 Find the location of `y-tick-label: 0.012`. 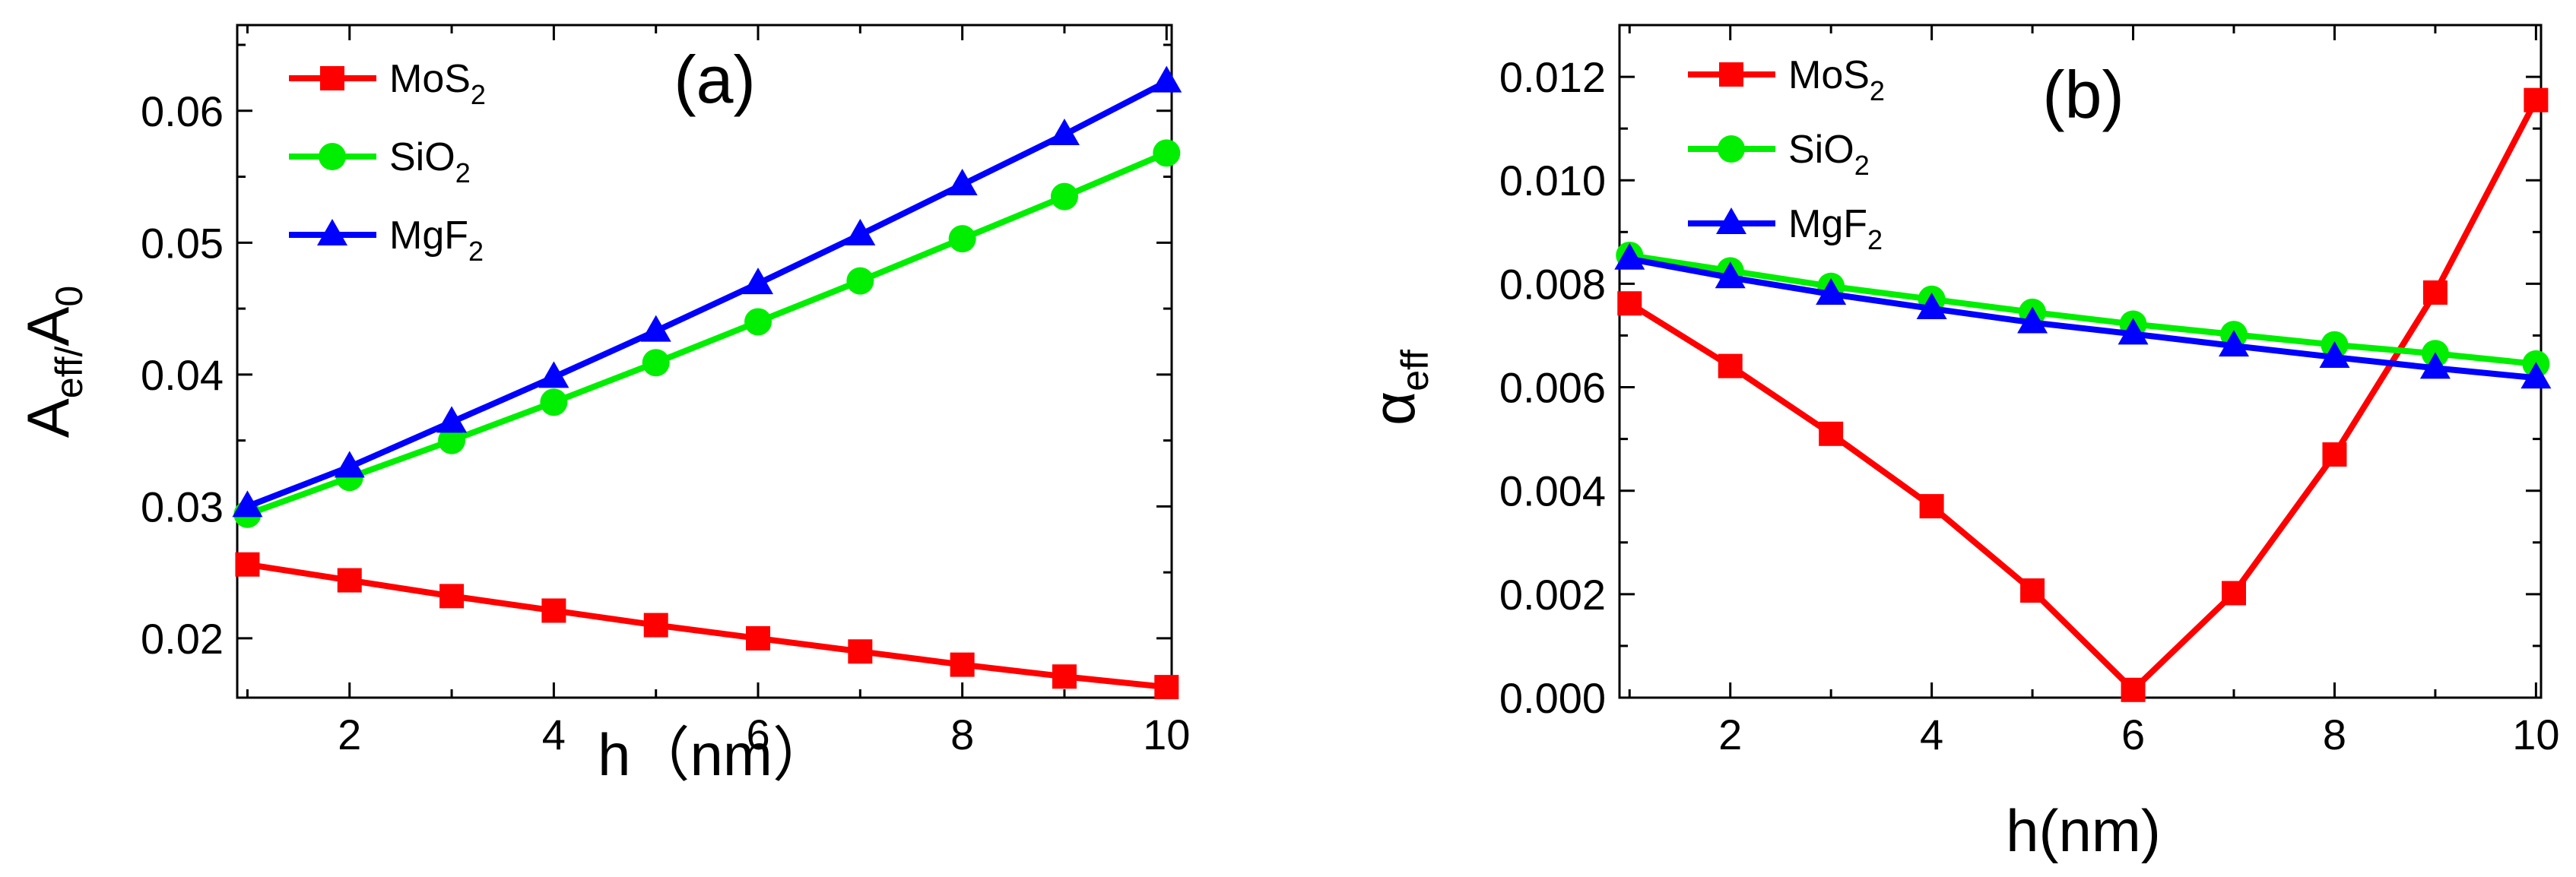

y-tick-label: 0.012 is located at coordinates (1552, 77).